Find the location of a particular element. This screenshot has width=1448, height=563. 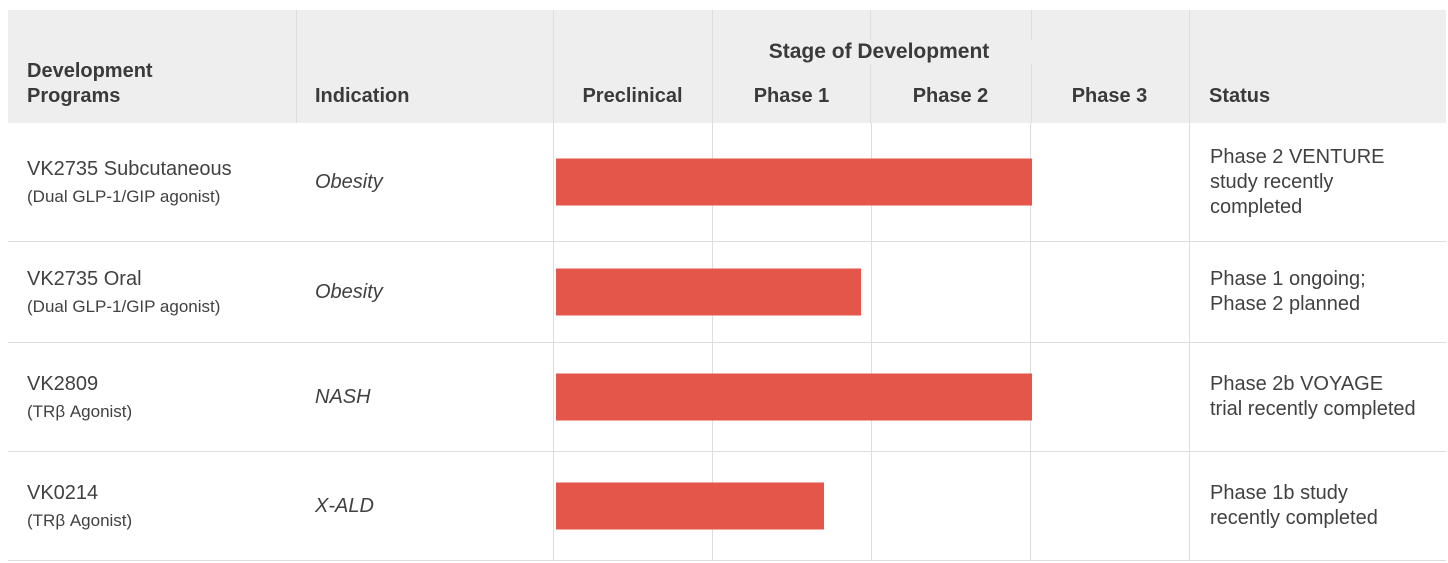

status-text: Phase 1 ongoing; Phase 2 planned is located at coordinates (1317, 292).